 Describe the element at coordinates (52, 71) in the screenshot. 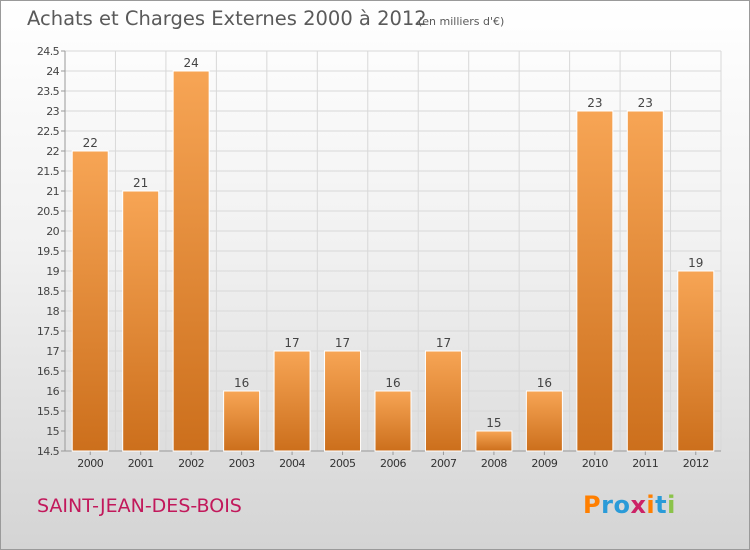

I see `y-tick-label: 24` at that location.